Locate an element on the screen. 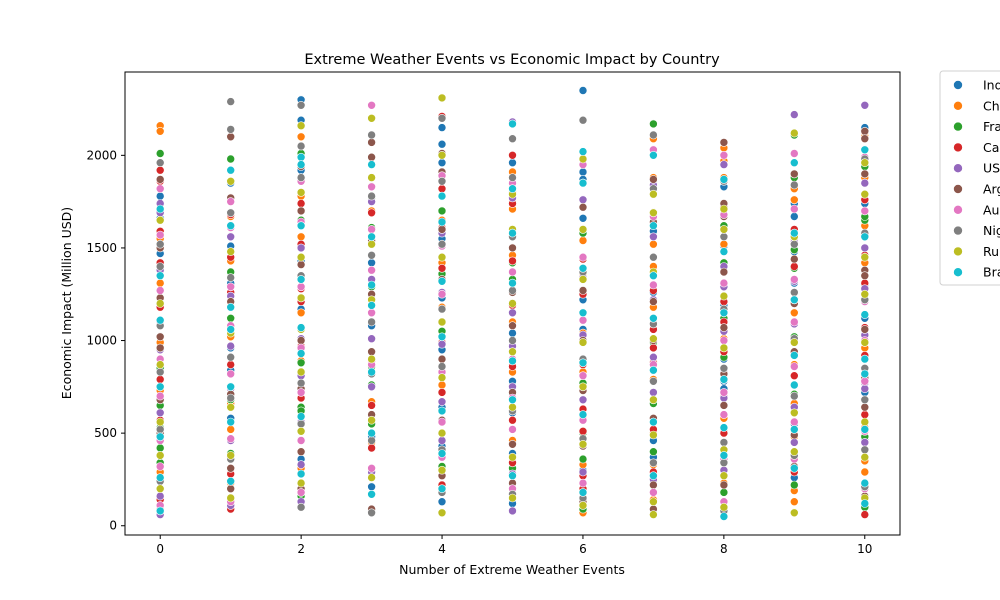 The height and width of the screenshot is (600, 1000). legend-label-ind: Ind is located at coordinates (991, 85).